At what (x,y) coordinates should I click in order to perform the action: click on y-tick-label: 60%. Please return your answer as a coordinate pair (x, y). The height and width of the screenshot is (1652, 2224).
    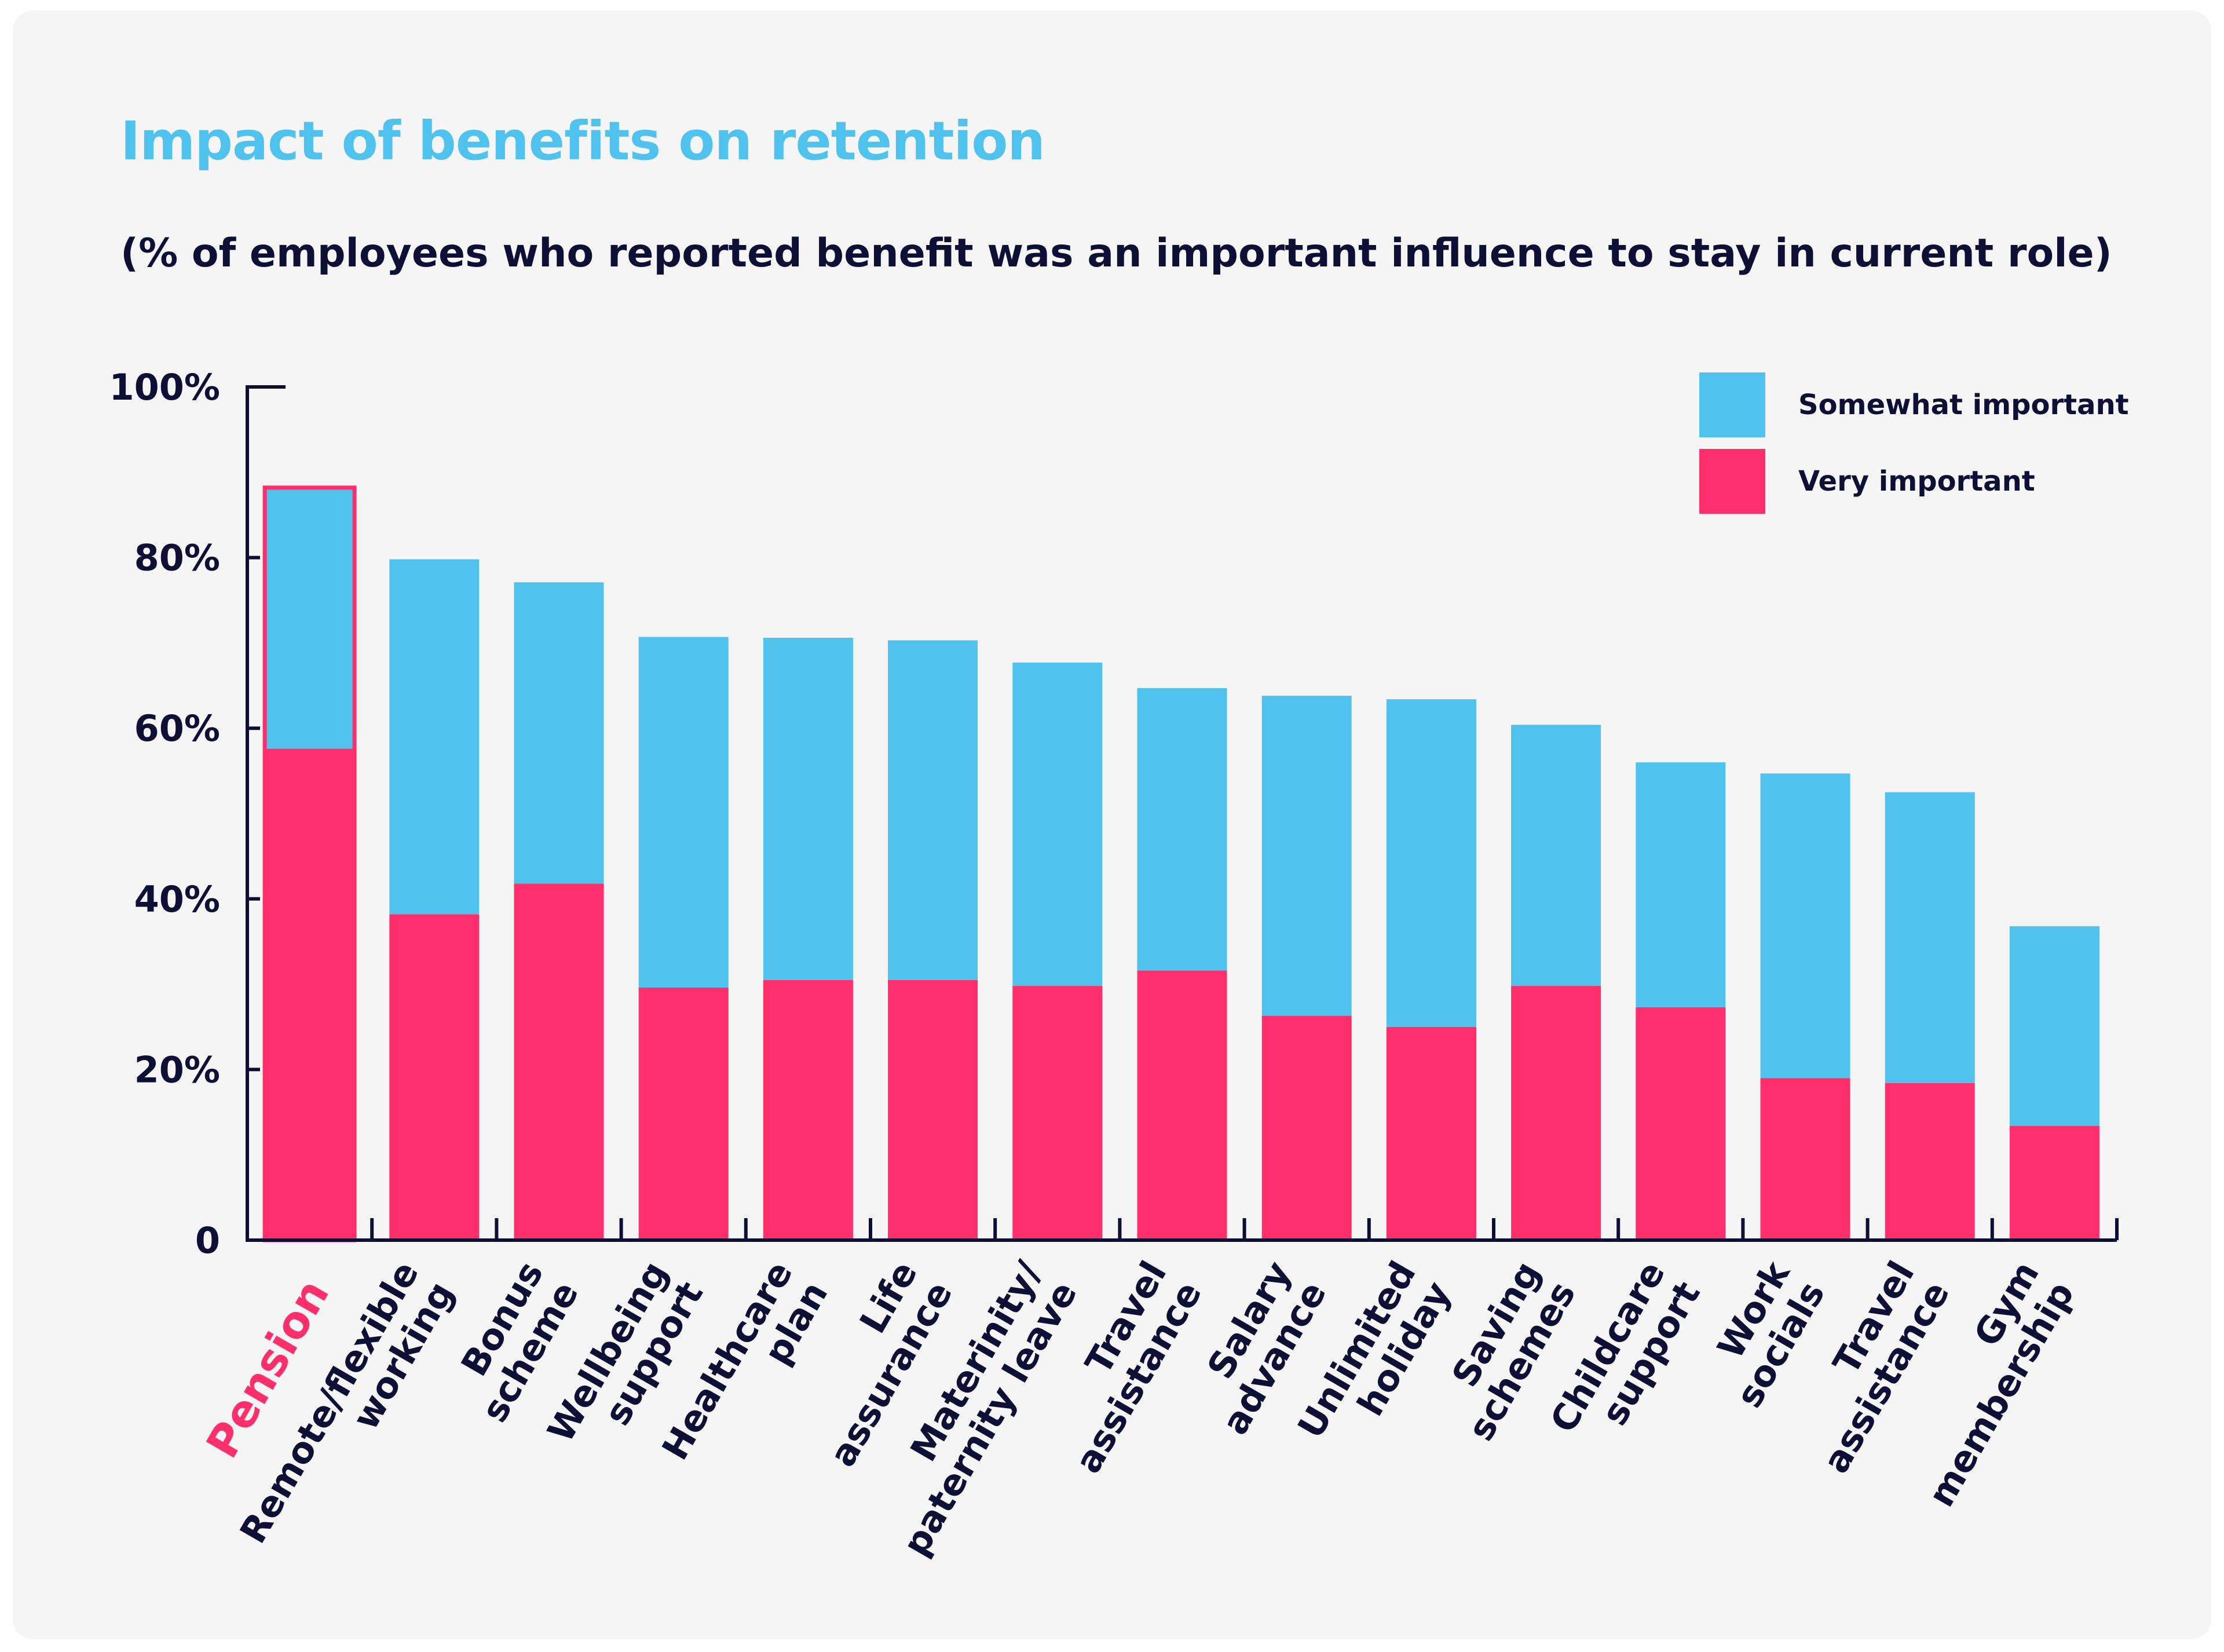
    Looking at the image, I should click on (177, 729).